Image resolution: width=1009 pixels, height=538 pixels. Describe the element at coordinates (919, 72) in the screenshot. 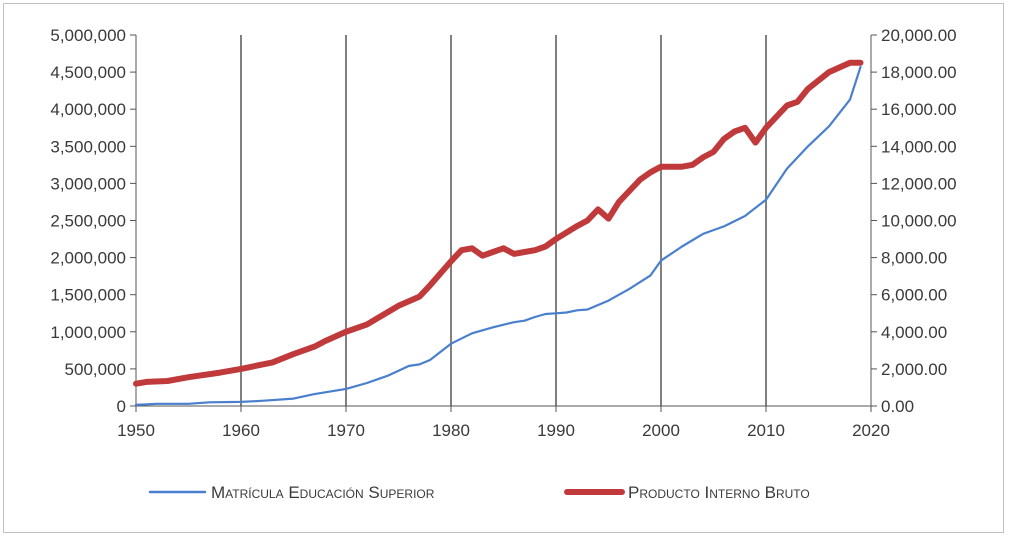

I see `y-right-tick-label: 18,000.00` at that location.